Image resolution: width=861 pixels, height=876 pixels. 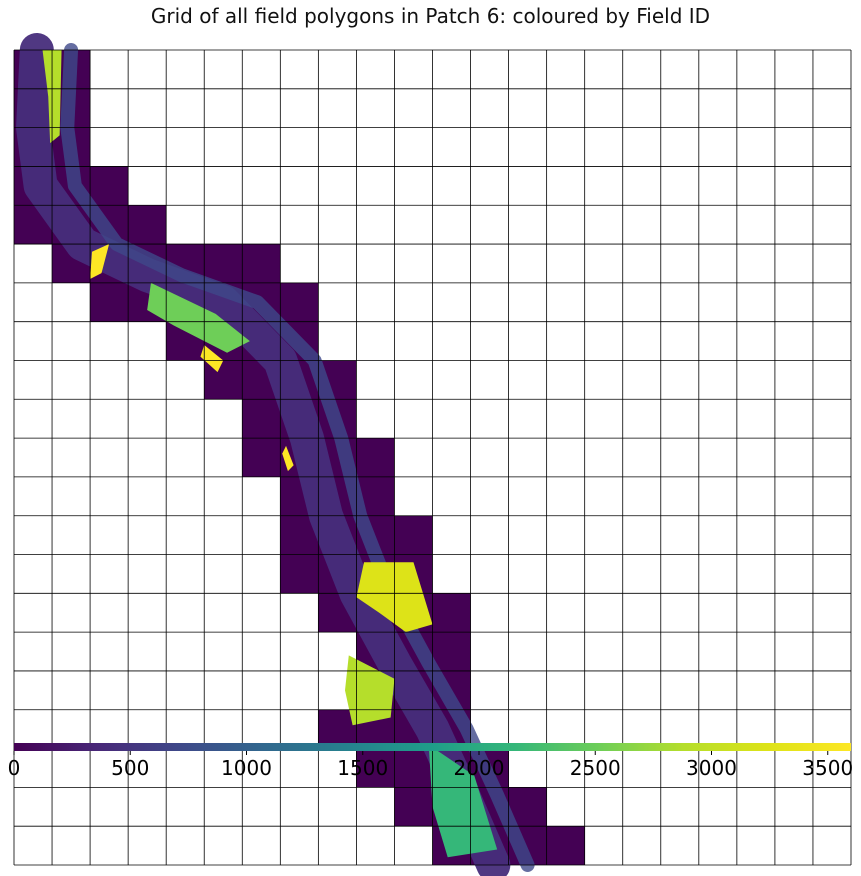 I want to click on colorbar-tick-label: 2500, so click(x=595, y=768).